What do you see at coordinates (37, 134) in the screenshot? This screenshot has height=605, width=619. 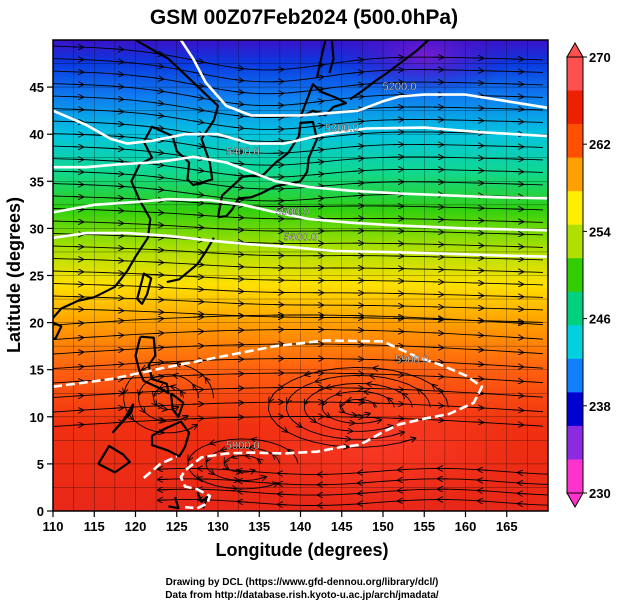 I see `y-tick-label: 40` at bounding box center [37, 134].